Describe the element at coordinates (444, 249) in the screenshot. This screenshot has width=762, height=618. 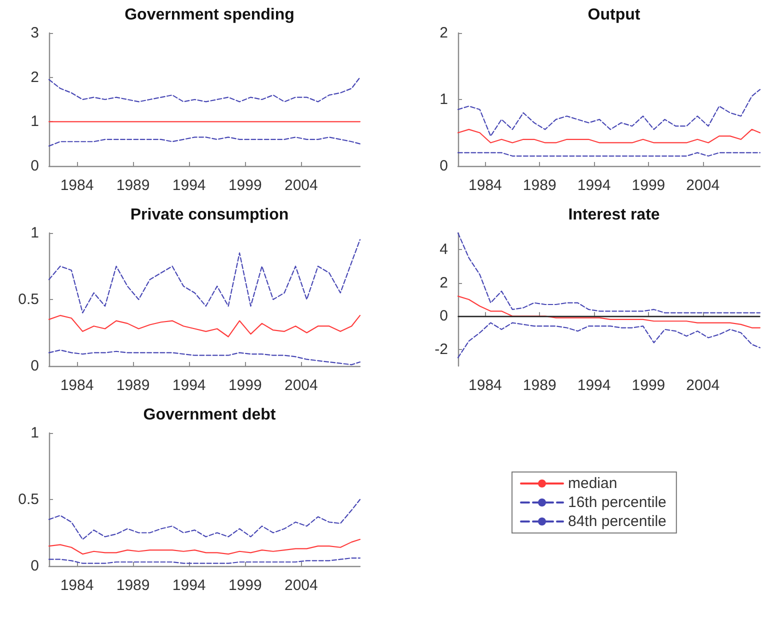
I see `y-tick-label: 4` at that location.